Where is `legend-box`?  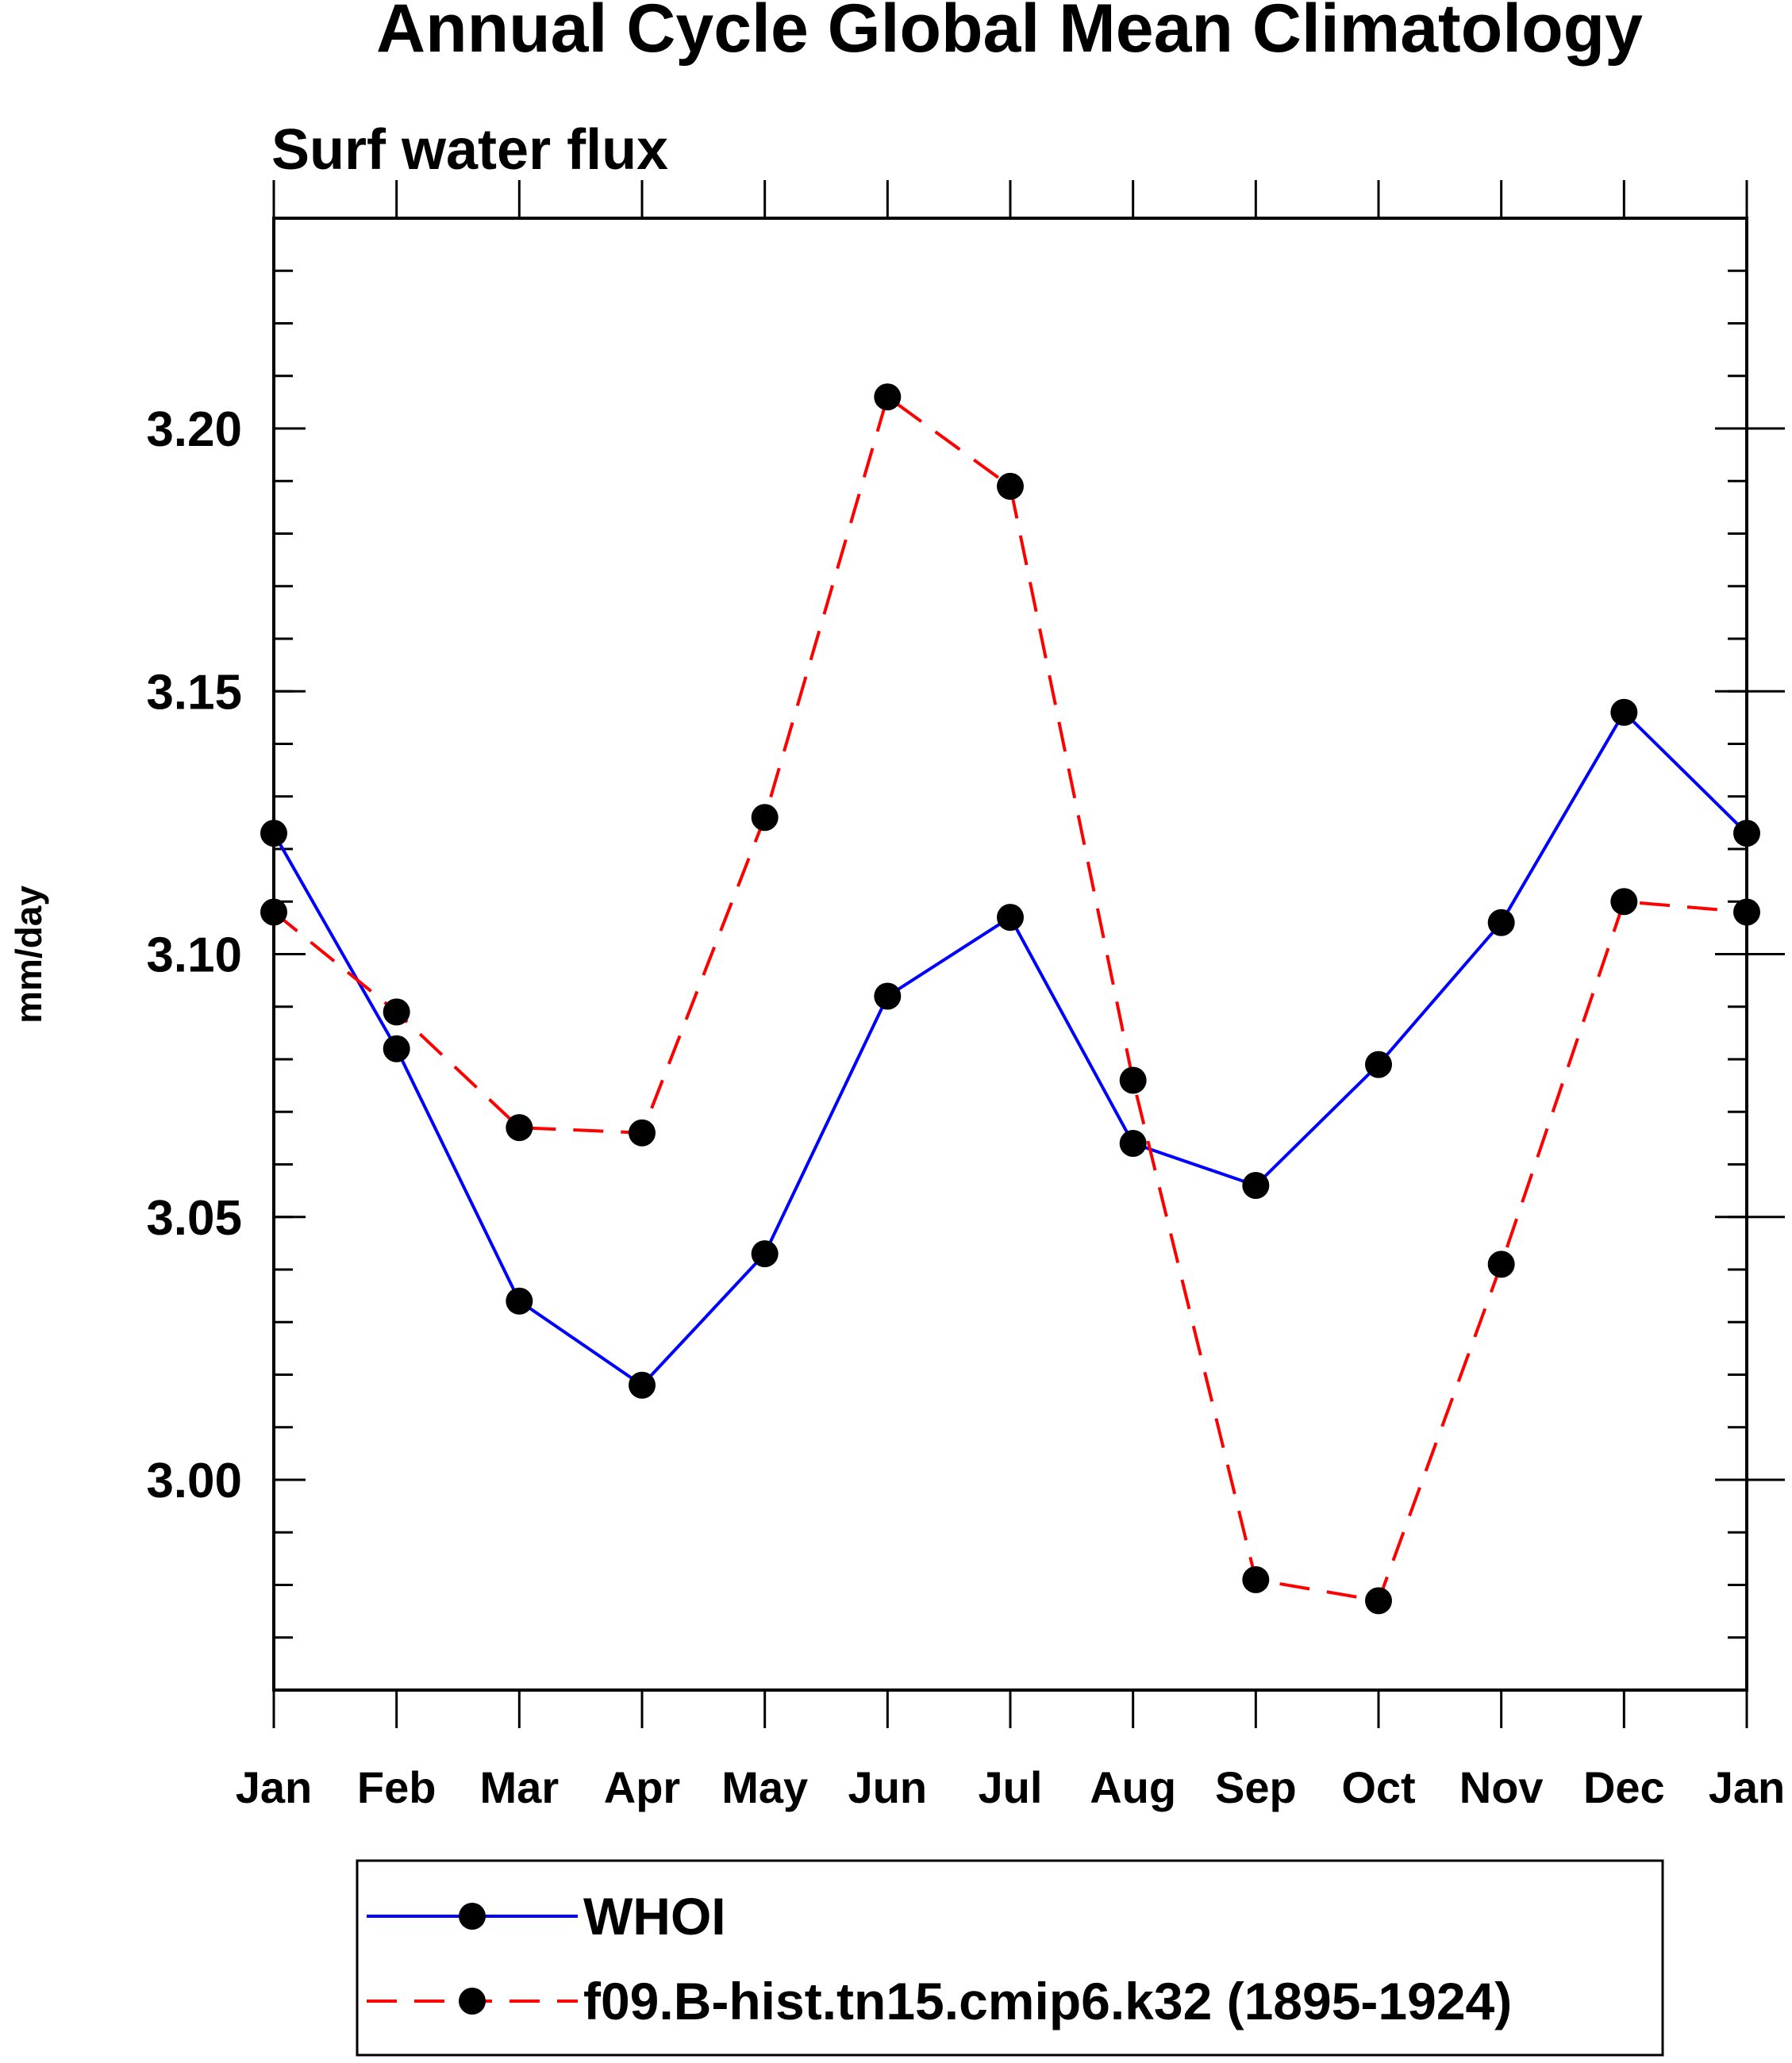 legend-box is located at coordinates (1010, 1958).